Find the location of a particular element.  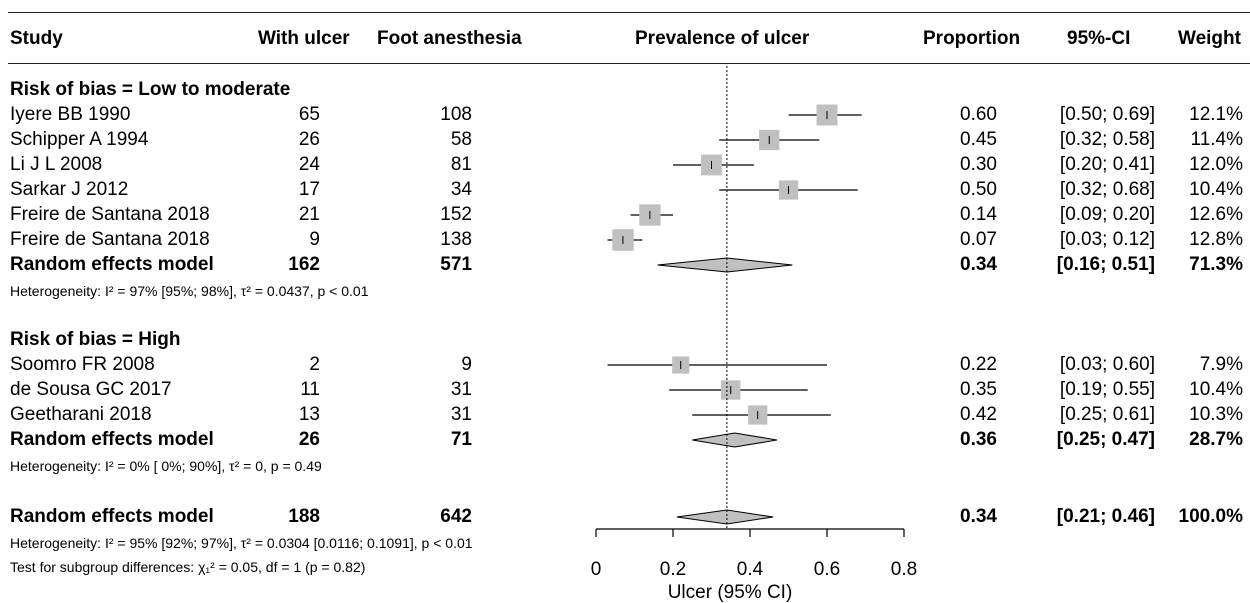

row-with-ulcer: 13 is located at coordinates (309, 414).